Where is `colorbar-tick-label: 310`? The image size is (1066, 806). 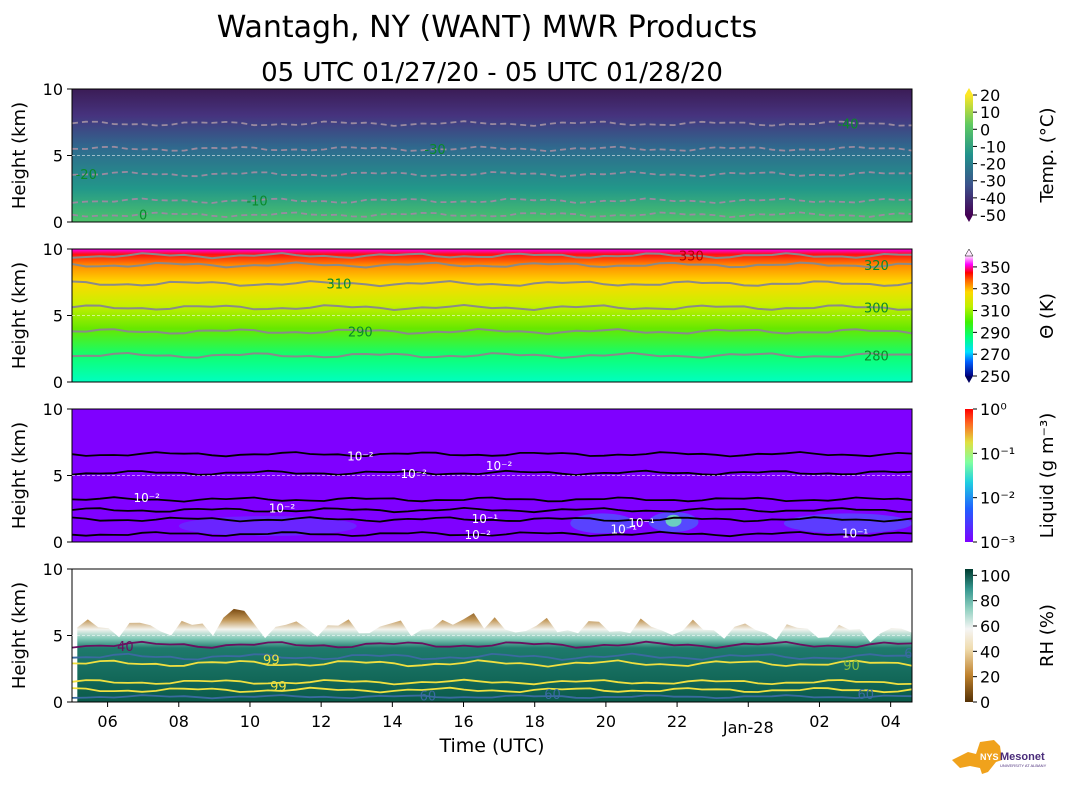 colorbar-tick-label: 310 is located at coordinates (995, 311).